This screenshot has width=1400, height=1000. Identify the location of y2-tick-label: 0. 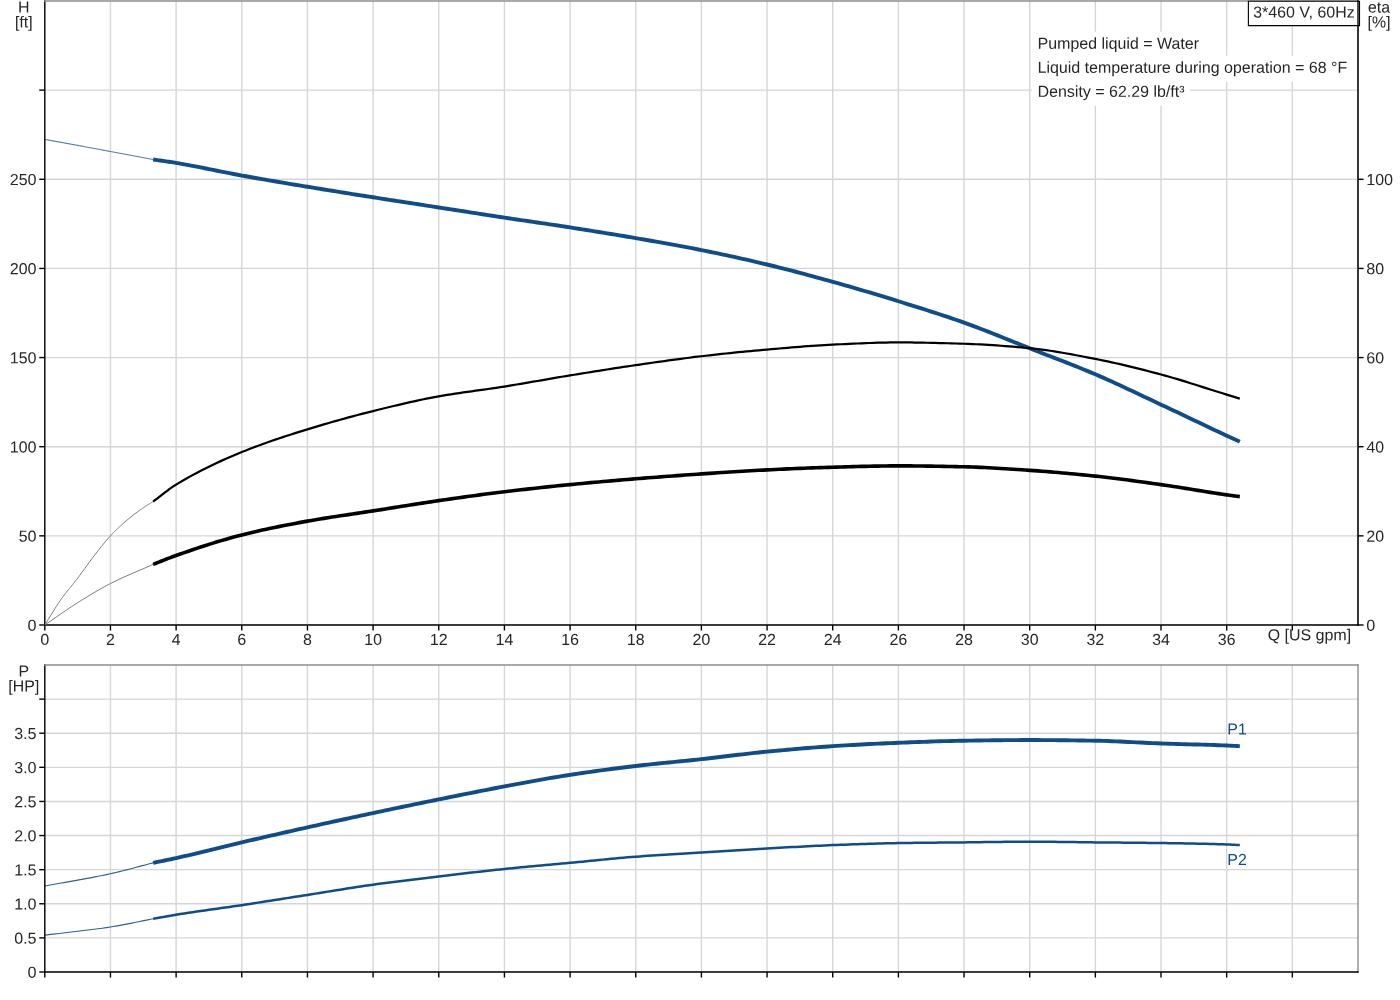
(1370, 625).